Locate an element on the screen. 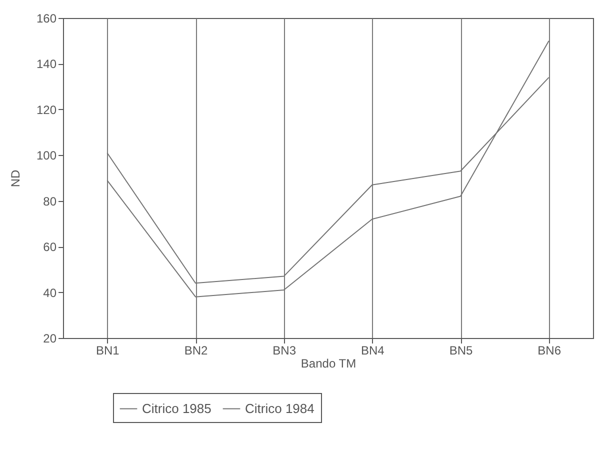 The height and width of the screenshot is (452, 611). legend-label: Citrico 1984 is located at coordinates (279, 408).